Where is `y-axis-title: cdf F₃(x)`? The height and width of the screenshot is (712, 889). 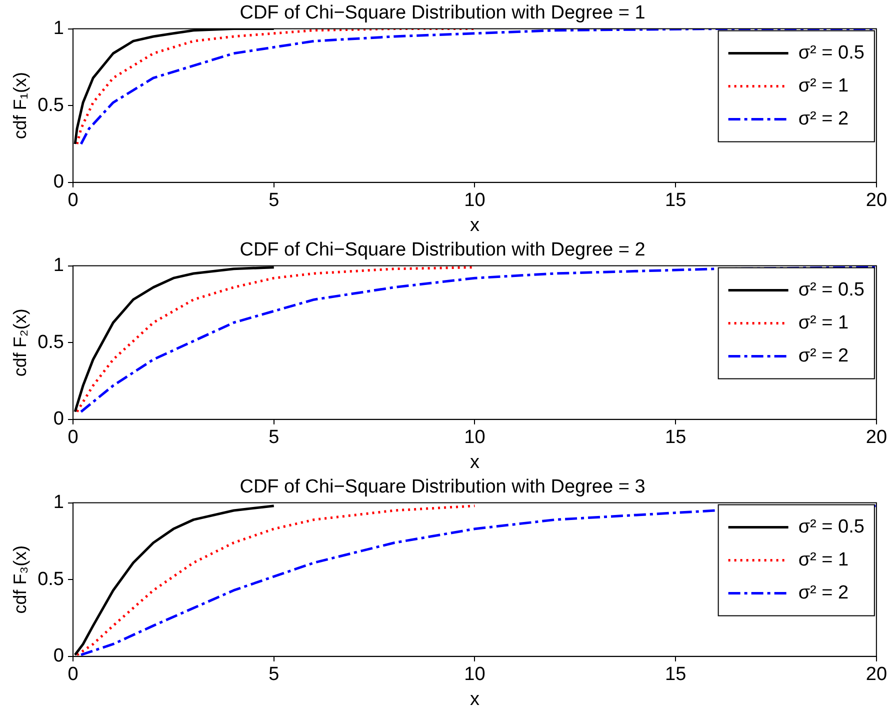 y-axis-title: cdf F₃(x) is located at coordinates (20, 579).